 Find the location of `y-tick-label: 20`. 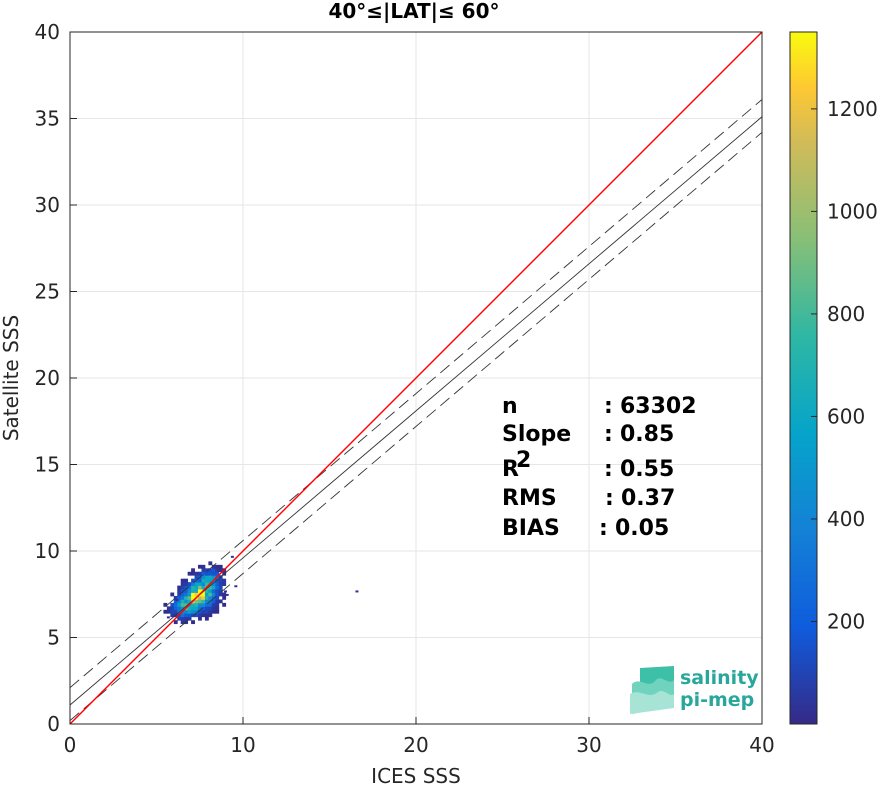

y-tick-label: 20 is located at coordinates (47, 378).